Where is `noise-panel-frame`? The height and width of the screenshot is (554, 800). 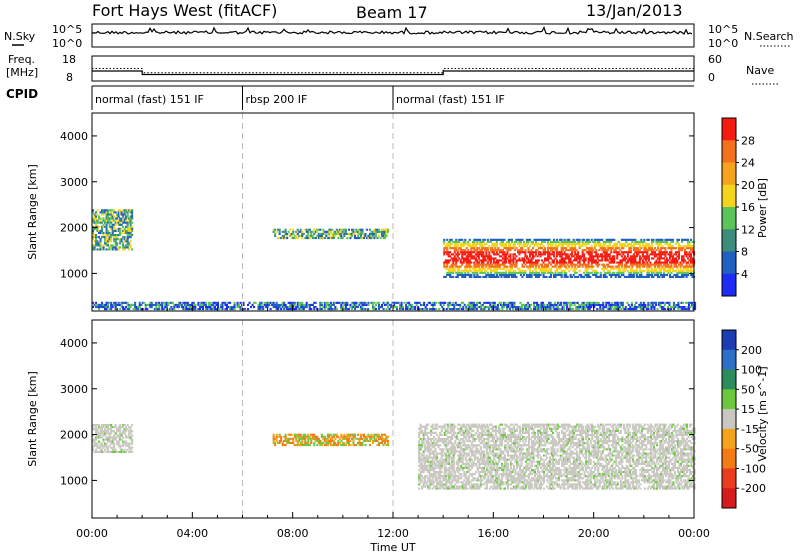
noise-panel-frame is located at coordinates (393, 35).